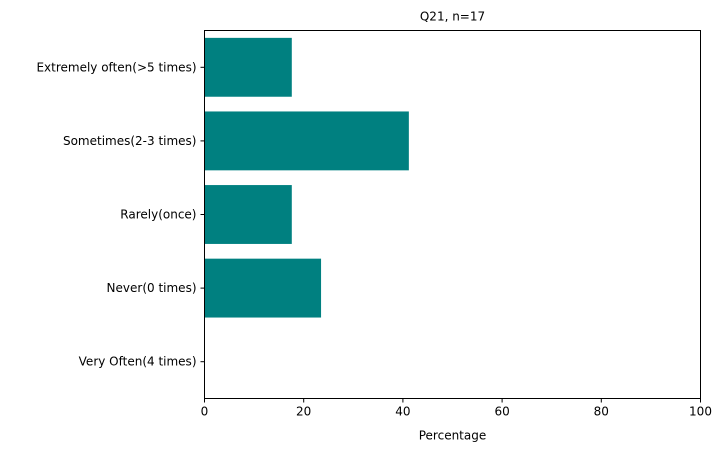 The height and width of the screenshot is (457, 724). What do you see at coordinates (700, 412) in the screenshot?
I see `x-tick-label: 100` at bounding box center [700, 412].